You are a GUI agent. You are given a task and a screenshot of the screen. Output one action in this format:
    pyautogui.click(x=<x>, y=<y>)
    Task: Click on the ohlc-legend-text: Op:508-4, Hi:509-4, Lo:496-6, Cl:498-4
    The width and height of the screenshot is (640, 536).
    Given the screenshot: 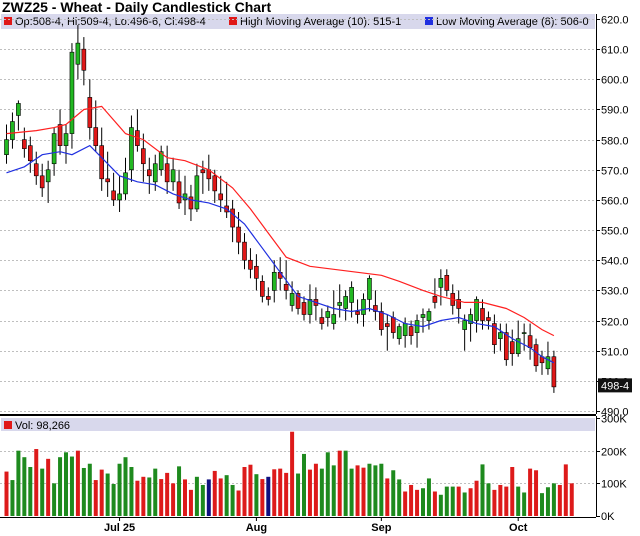 What is the action you would take?
    pyautogui.click(x=110, y=22)
    